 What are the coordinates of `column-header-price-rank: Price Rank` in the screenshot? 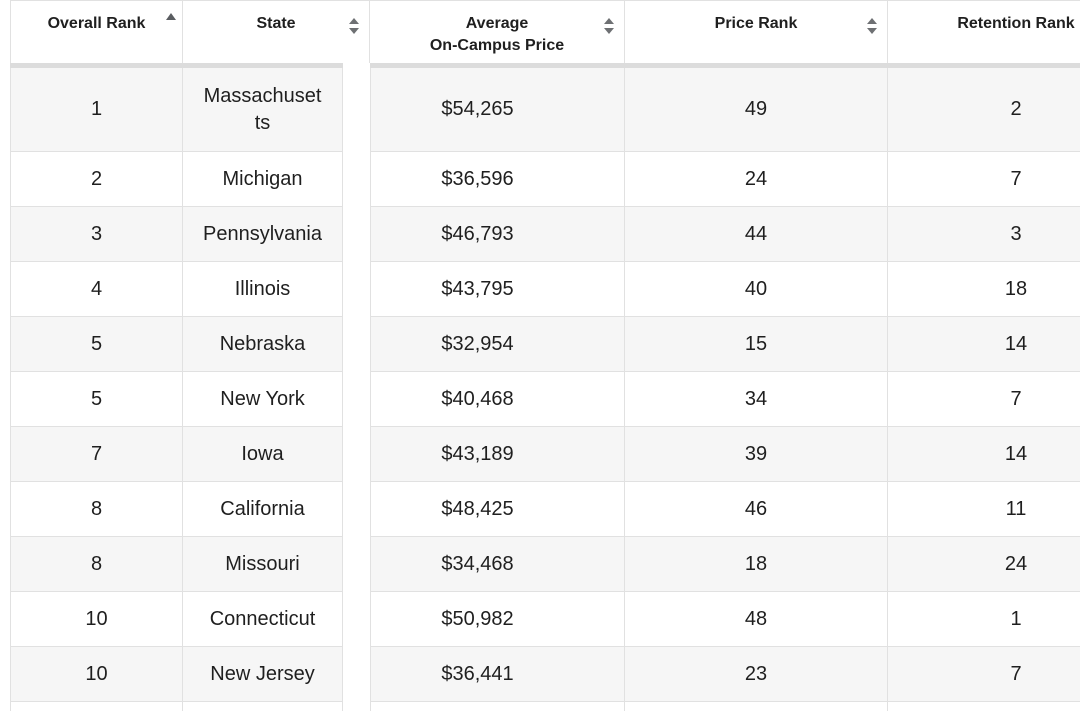 It's located at (756, 31).